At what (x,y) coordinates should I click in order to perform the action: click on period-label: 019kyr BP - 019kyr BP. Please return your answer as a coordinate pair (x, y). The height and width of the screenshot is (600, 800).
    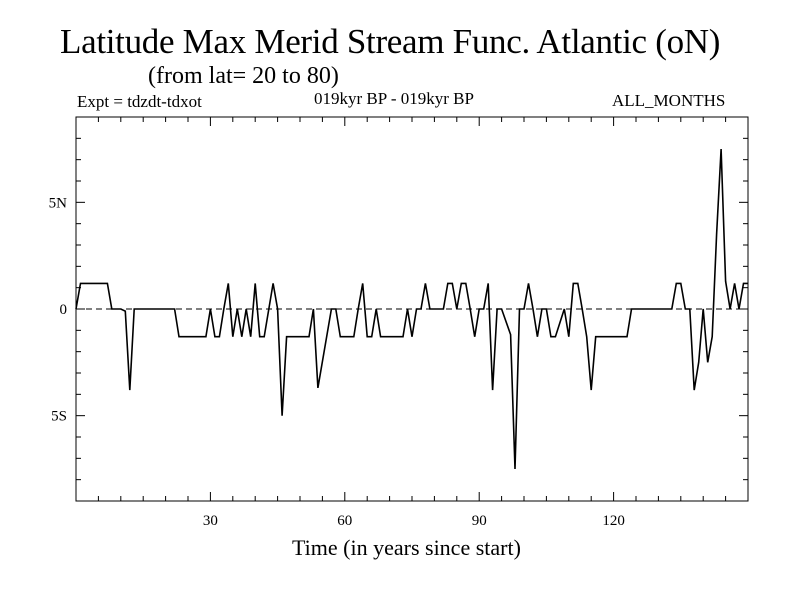
    Looking at the image, I should click on (394, 98).